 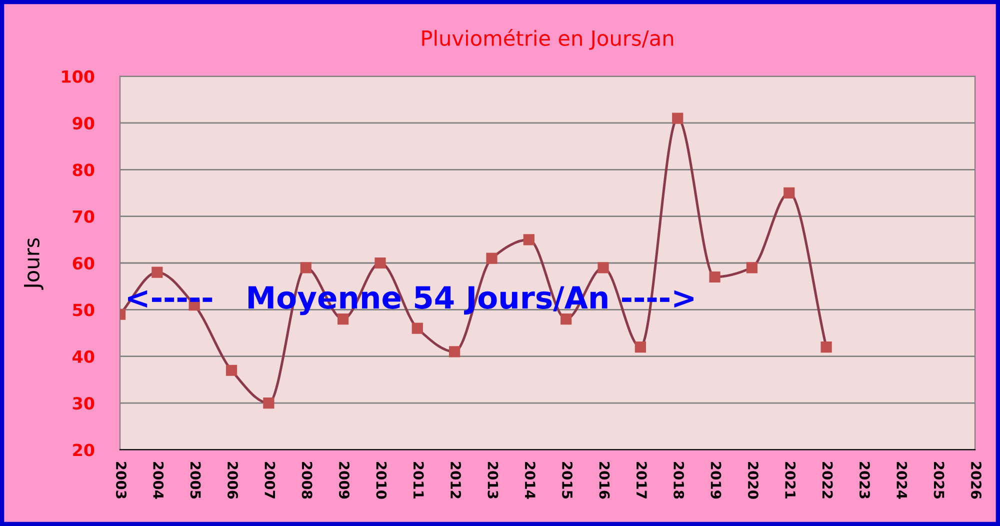 I want to click on y-axis-title: Jours, so click(x=34, y=264).